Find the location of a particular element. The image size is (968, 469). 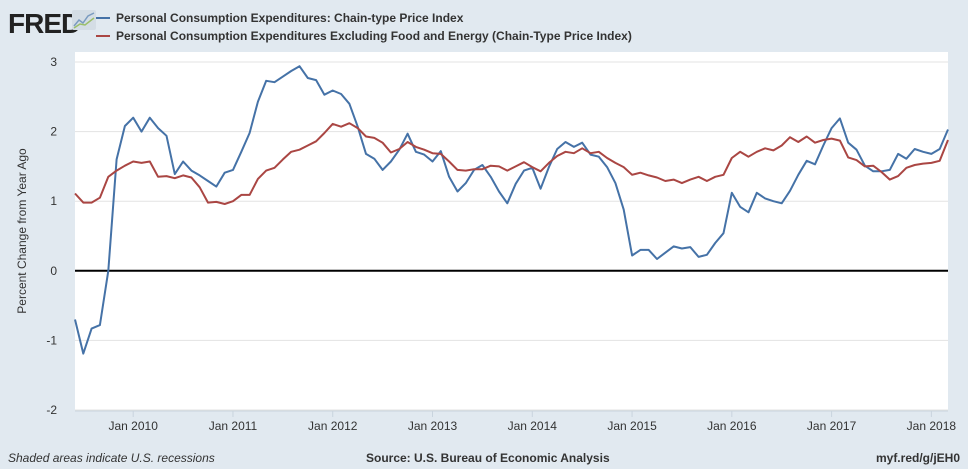

x-tick-label: Jan 2018 is located at coordinates (932, 426).